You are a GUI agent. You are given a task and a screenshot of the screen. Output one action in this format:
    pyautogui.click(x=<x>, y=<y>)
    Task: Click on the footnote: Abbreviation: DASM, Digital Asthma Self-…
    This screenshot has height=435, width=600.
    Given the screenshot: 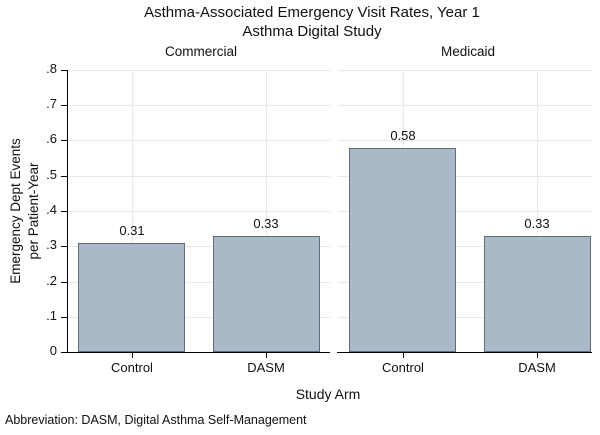 What is the action you would take?
    pyautogui.click(x=156, y=420)
    